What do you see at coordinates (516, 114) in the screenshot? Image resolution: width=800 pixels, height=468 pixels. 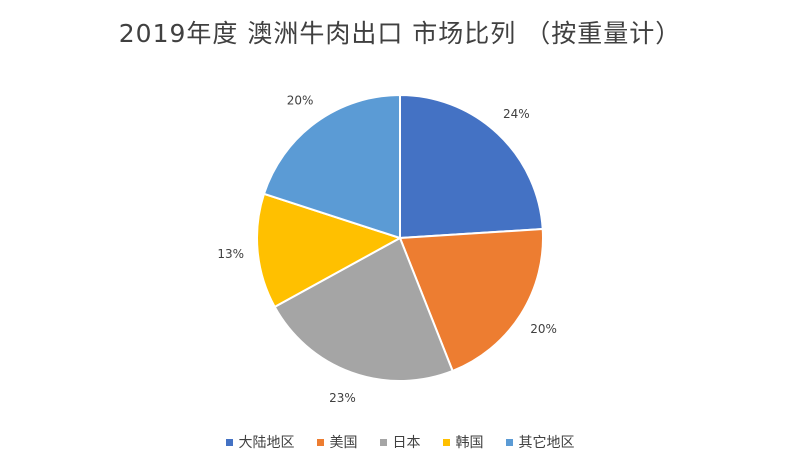 I see `slice-label-1: 24%` at bounding box center [516, 114].